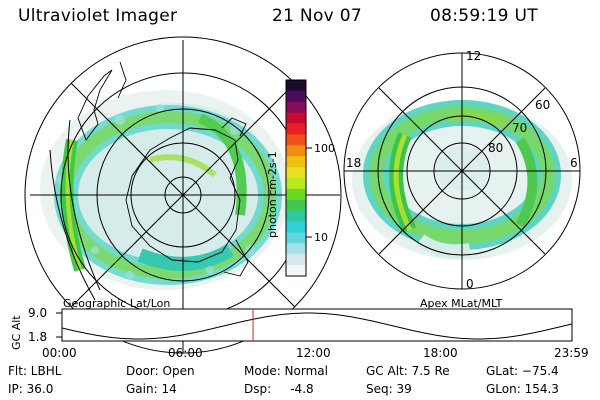 This screenshot has height=400, width=600. What do you see at coordinates (522, 371) in the screenshot?
I see `status-glat: GLat: −75.4` at bounding box center [522, 371].